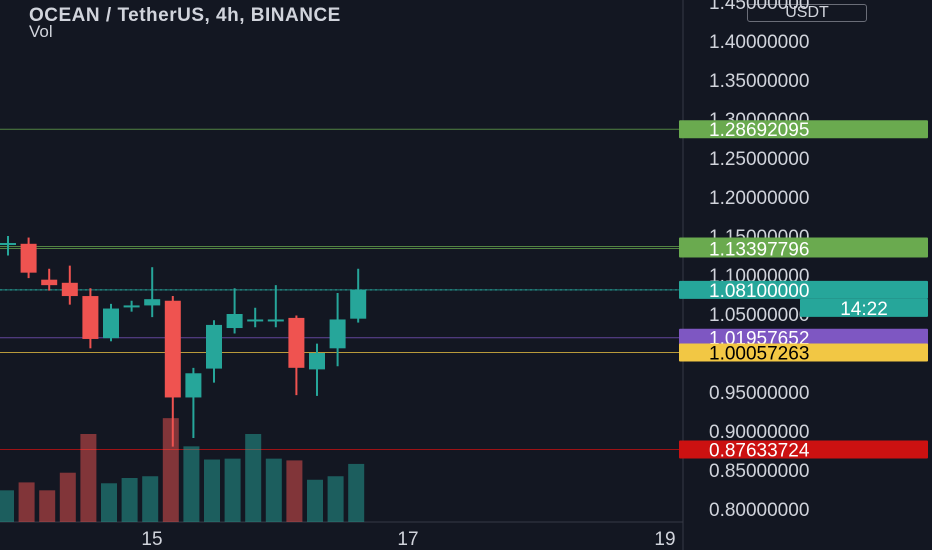 The image size is (932, 550). Describe the element at coordinates (664, 539) in the screenshot. I see `x-tick-label: 19` at that location.